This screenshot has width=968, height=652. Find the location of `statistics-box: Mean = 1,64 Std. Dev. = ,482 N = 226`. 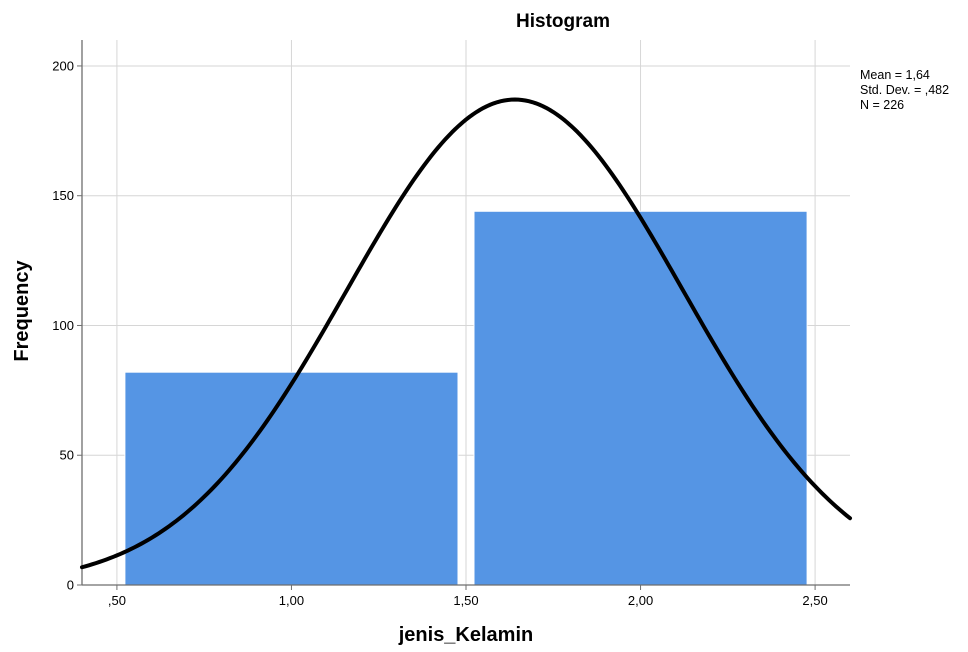

statistics-box: Mean = 1,64 Std. Dev. = ,482 N = 226 is located at coordinates (904, 90).